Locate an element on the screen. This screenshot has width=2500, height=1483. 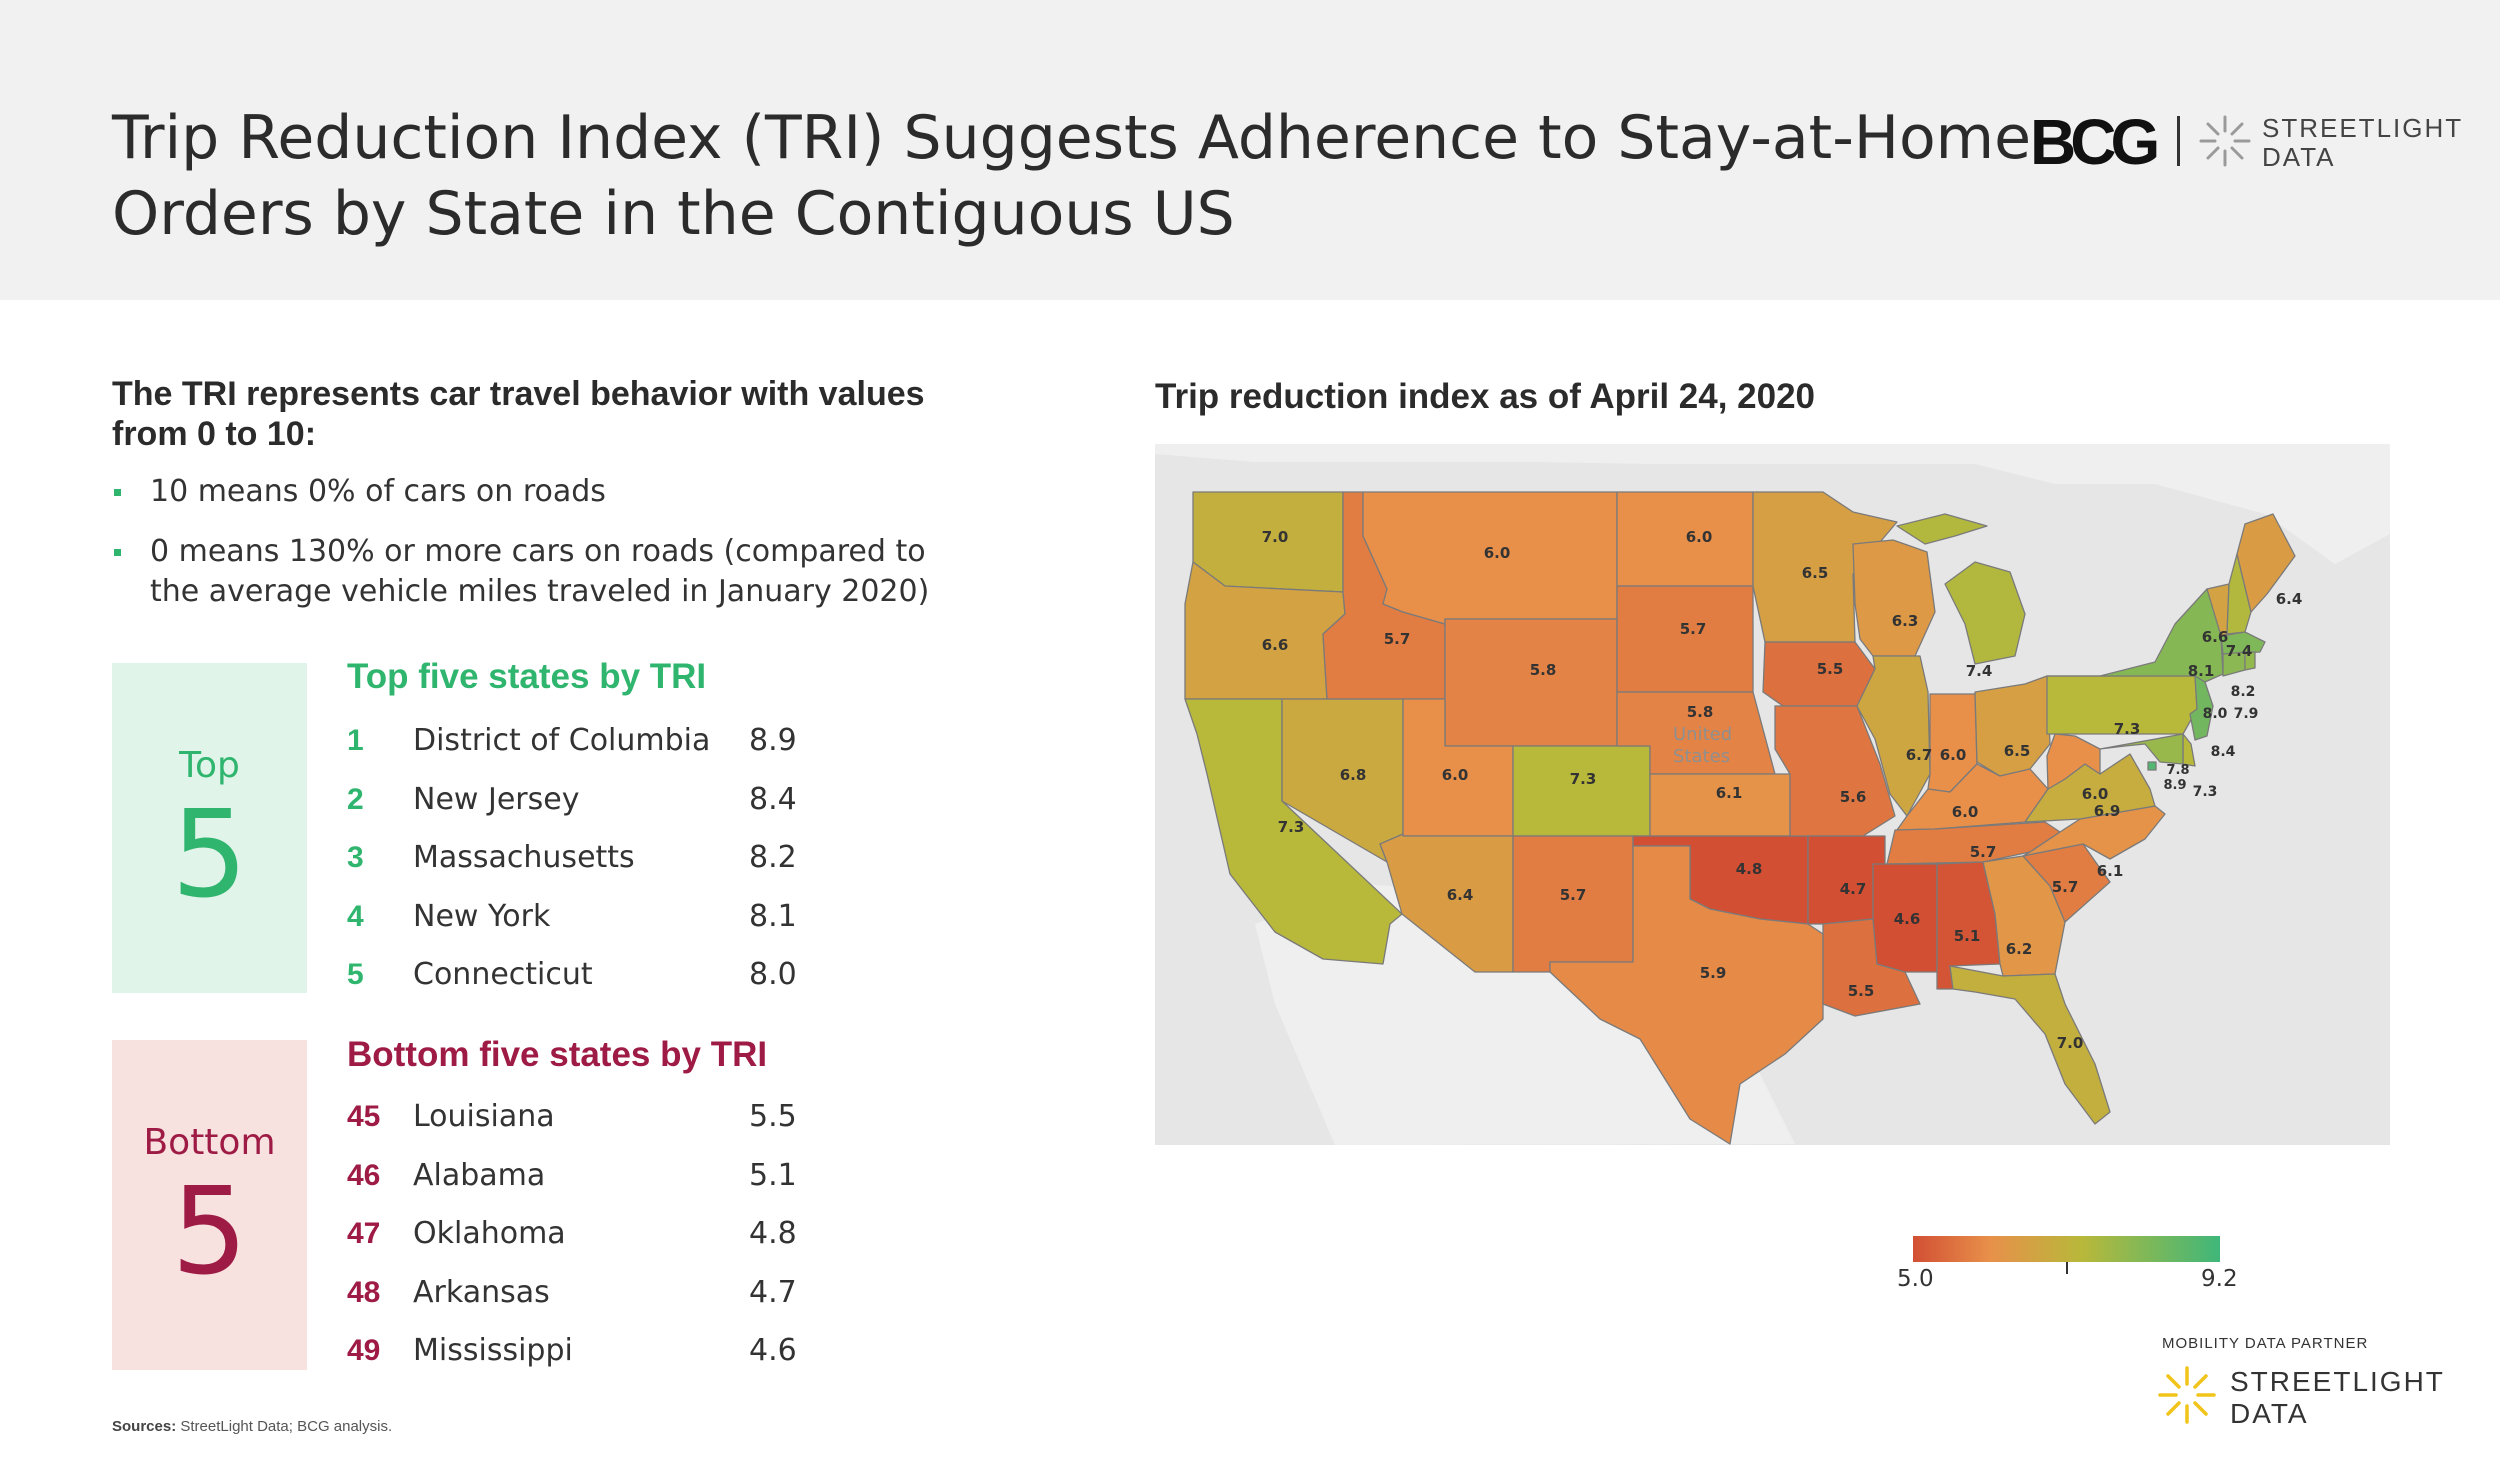
ranking-row: 1 District of Columbia 8.9 is located at coordinates (587, 747).